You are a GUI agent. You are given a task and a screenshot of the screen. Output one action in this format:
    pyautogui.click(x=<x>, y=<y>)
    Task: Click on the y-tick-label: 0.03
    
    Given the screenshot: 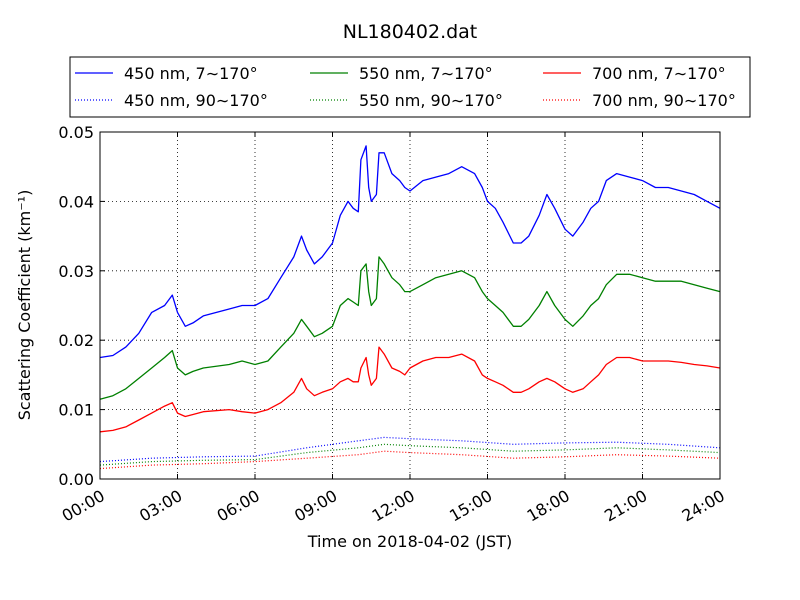 What is the action you would take?
    pyautogui.click(x=76, y=271)
    